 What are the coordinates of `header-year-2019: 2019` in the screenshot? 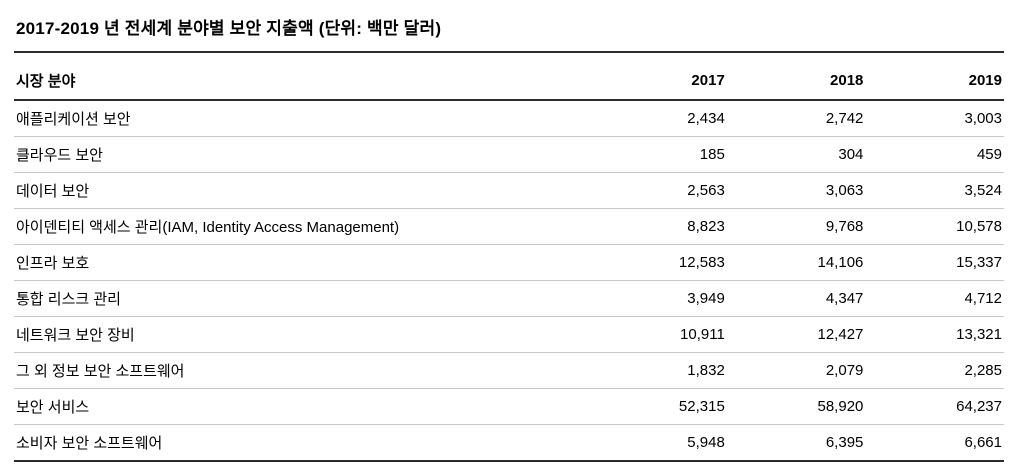 It's located at (934, 81).